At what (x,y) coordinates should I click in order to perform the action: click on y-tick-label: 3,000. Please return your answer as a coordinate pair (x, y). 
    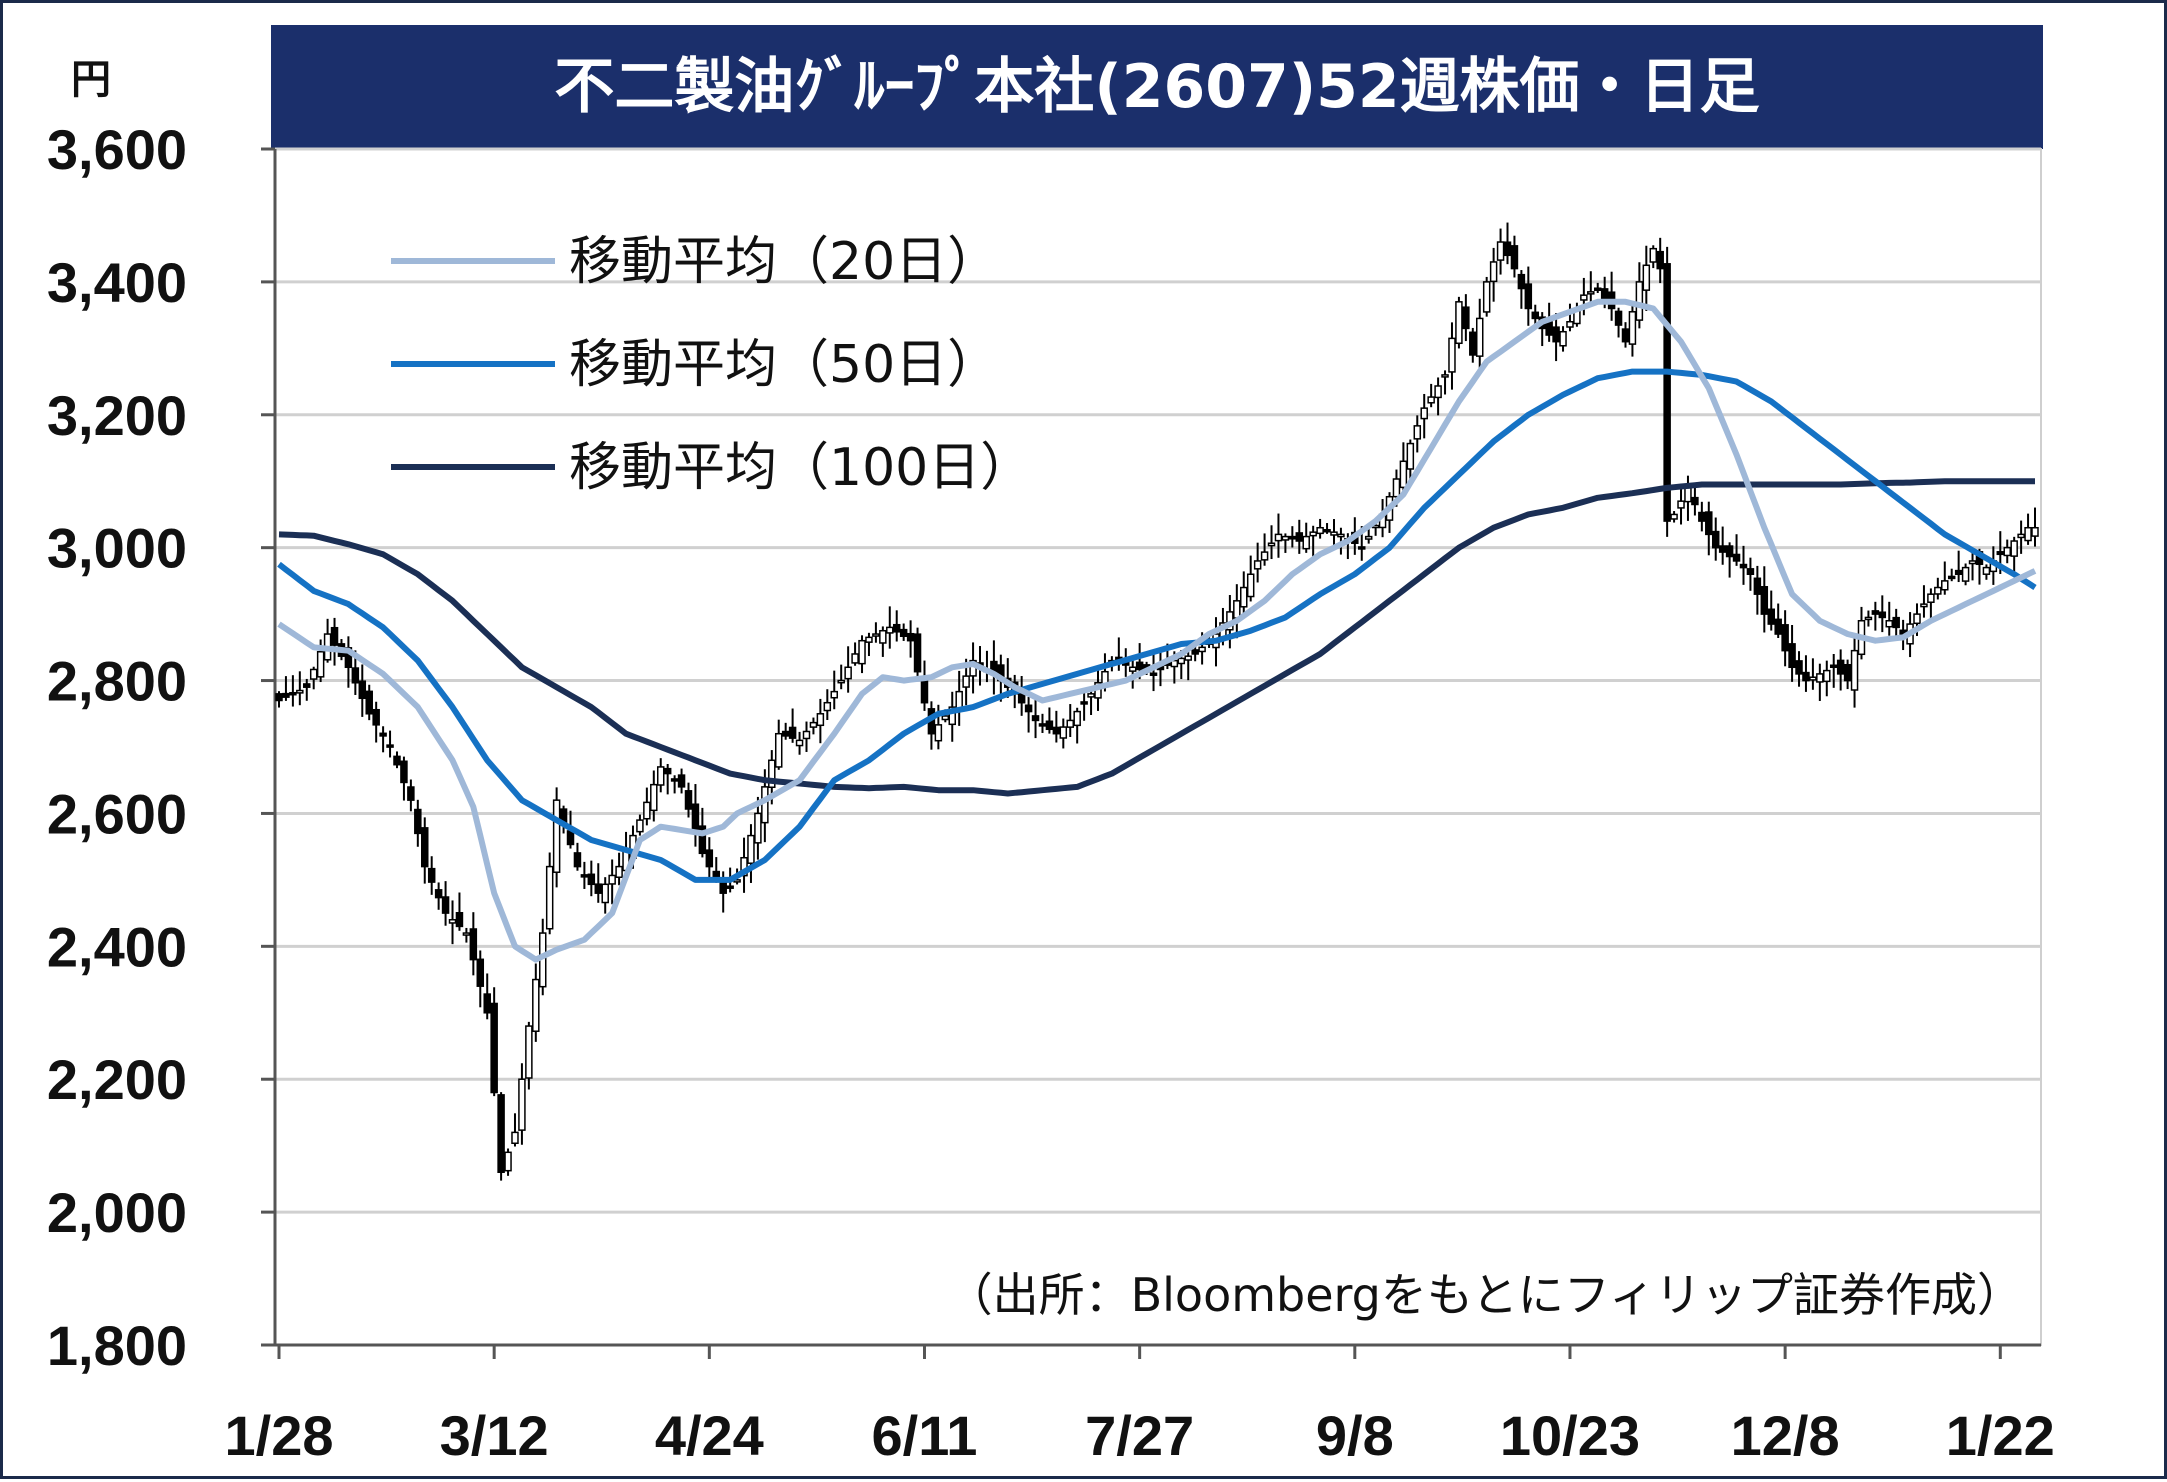
    Looking at the image, I should click on (117, 548).